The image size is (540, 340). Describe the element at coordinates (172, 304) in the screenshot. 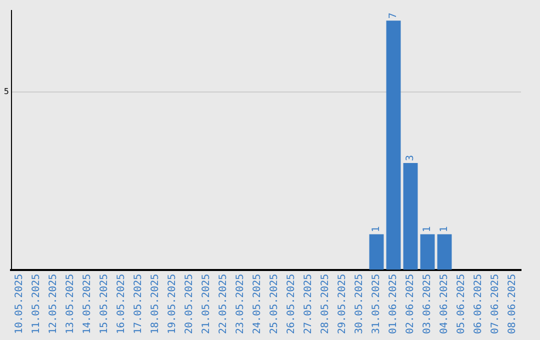

I see `x-tick-label: 19.05.2025` at that location.